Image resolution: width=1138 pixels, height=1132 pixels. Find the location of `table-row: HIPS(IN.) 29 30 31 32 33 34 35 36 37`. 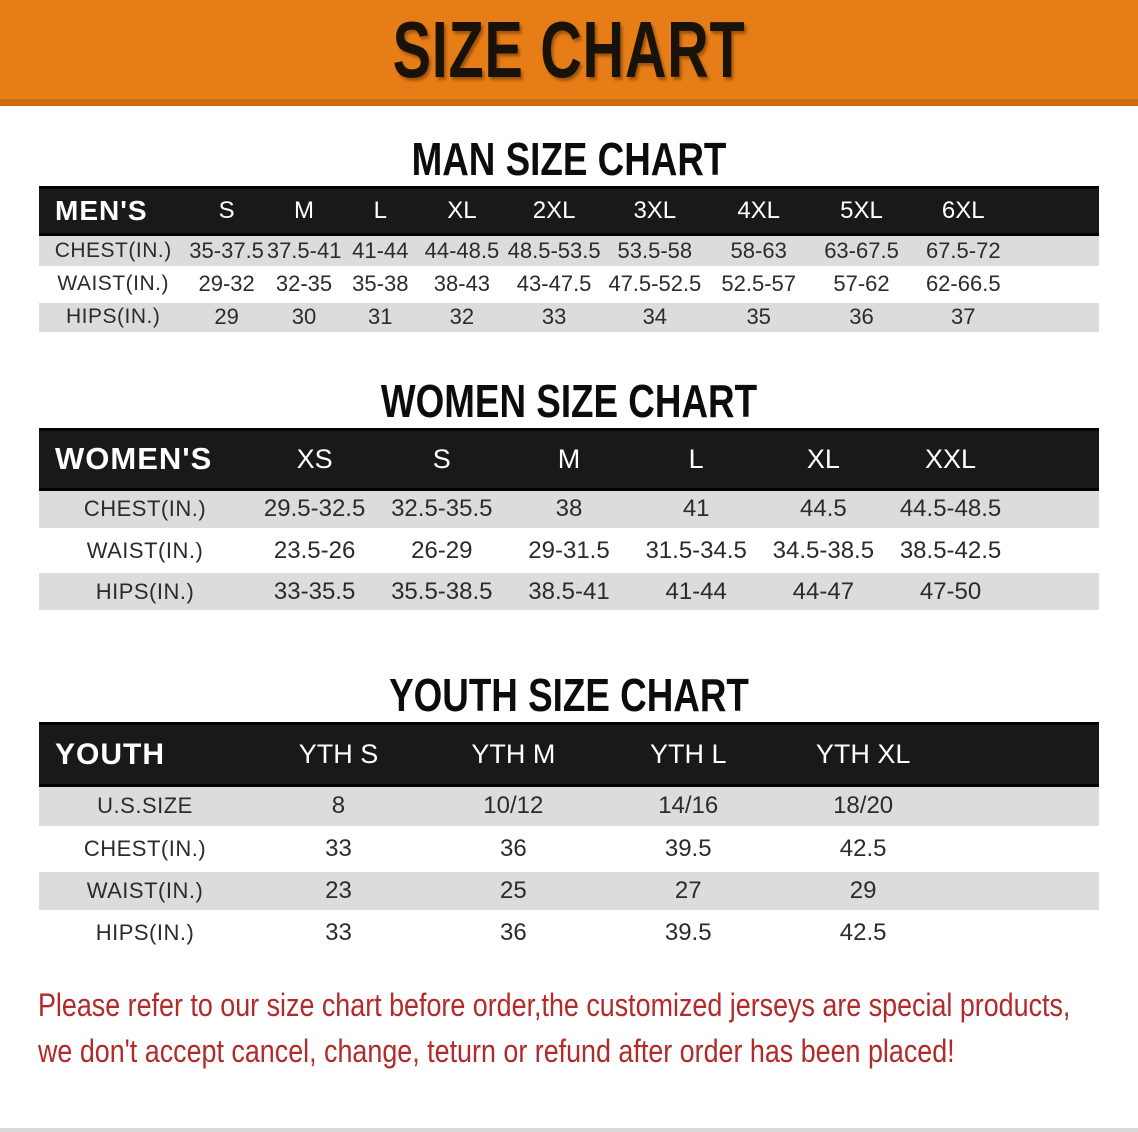

table-row: HIPS(IN.) 29 30 31 32 33 34 35 36 37 is located at coordinates (569, 318).